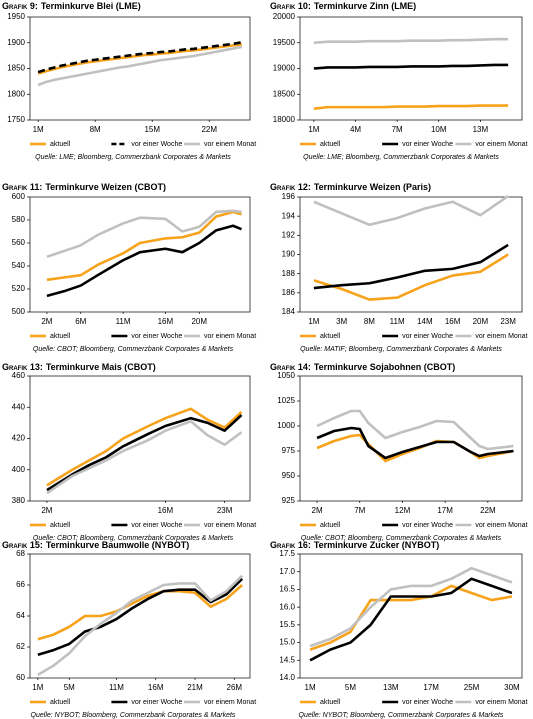  What do you see at coordinates (384, 367) in the screenshot?
I see `title-text: Terminkurve Sojabohnen (CBOT)` at bounding box center [384, 367].